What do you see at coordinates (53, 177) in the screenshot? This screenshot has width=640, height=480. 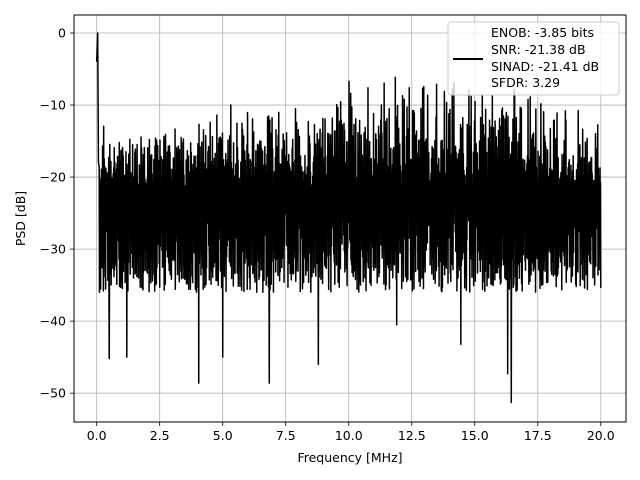 I see `y-tick-label: −20` at bounding box center [53, 177].